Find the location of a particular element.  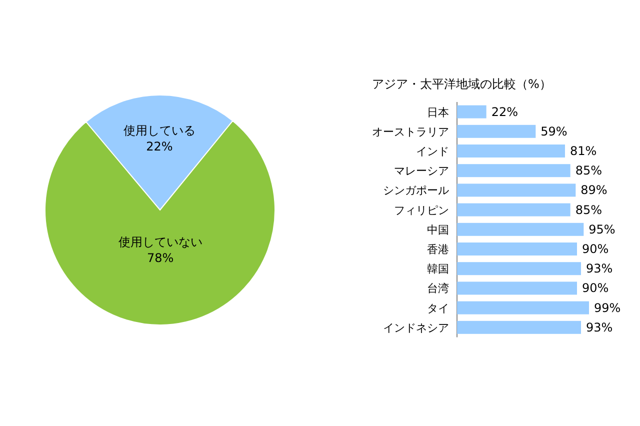

data-label: 99% is located at coordinates (607, 307).